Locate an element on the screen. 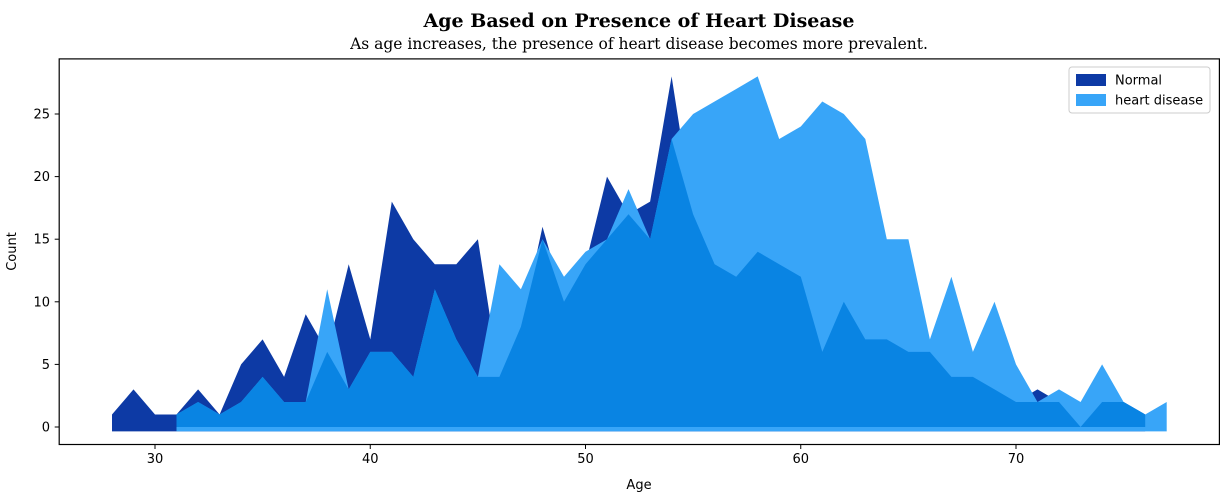 The image size is (1229, 502). y-tick-label: 15 is located at coordinates (41, 240).